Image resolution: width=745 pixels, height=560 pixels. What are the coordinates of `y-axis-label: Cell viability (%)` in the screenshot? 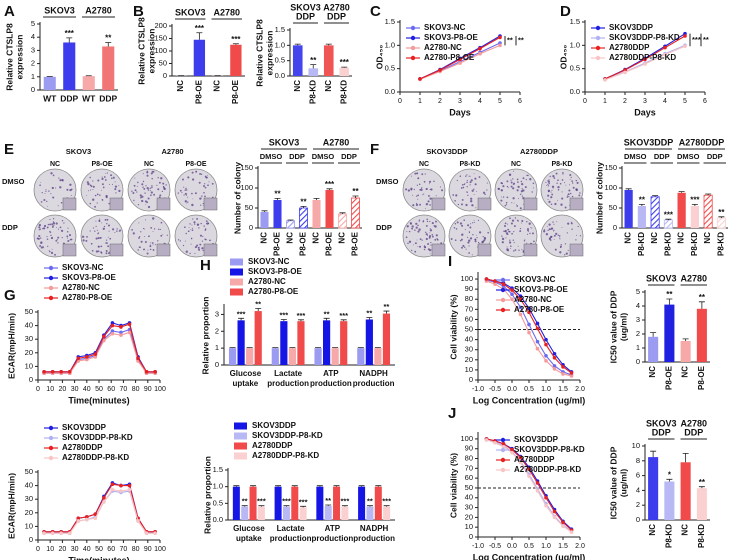 It's located at (453, 326).